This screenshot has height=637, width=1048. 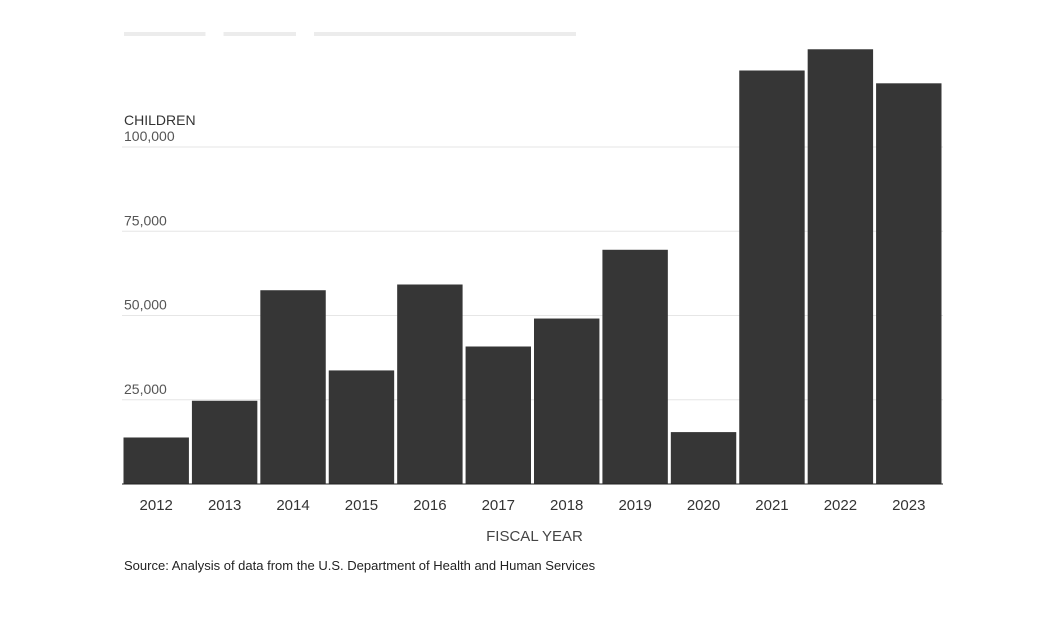 I want to click on y-tick-label: 75,000, so click(x=145, y=220).